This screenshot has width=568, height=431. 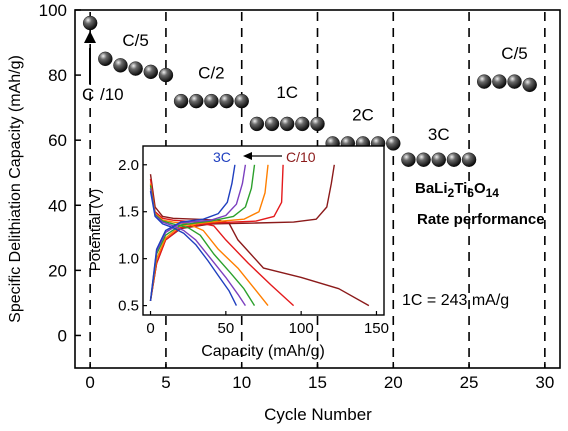 What do you see at coordinates (301, 157) in the screenshot?
I see `inset-legend-from: C/10` at bounding box center [301, 157].